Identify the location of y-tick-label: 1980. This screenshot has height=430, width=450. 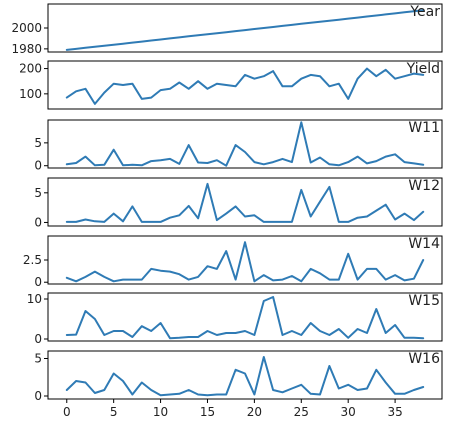
(26, 49).